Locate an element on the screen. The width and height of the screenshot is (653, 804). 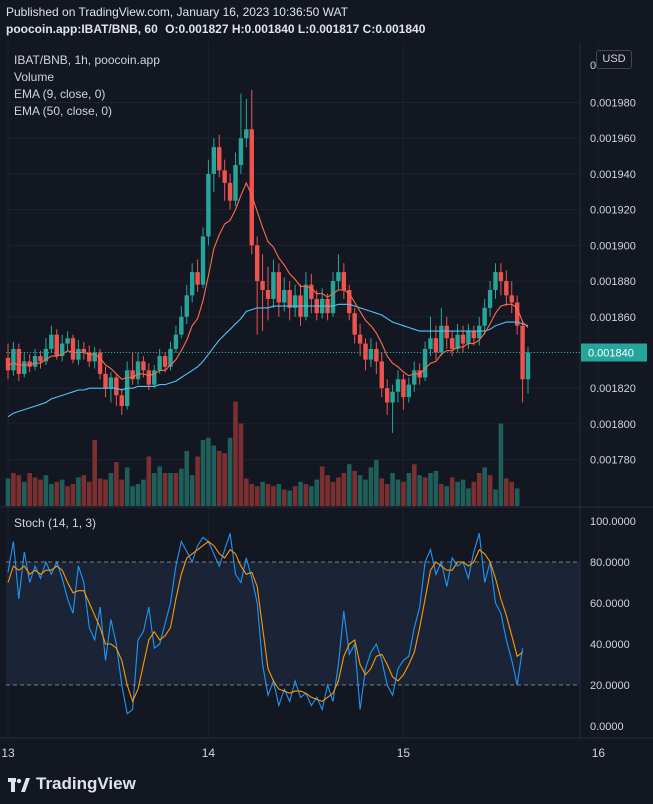
stoch-label: Stoch (14, 1, 3) is located at coordinates (55, 523).